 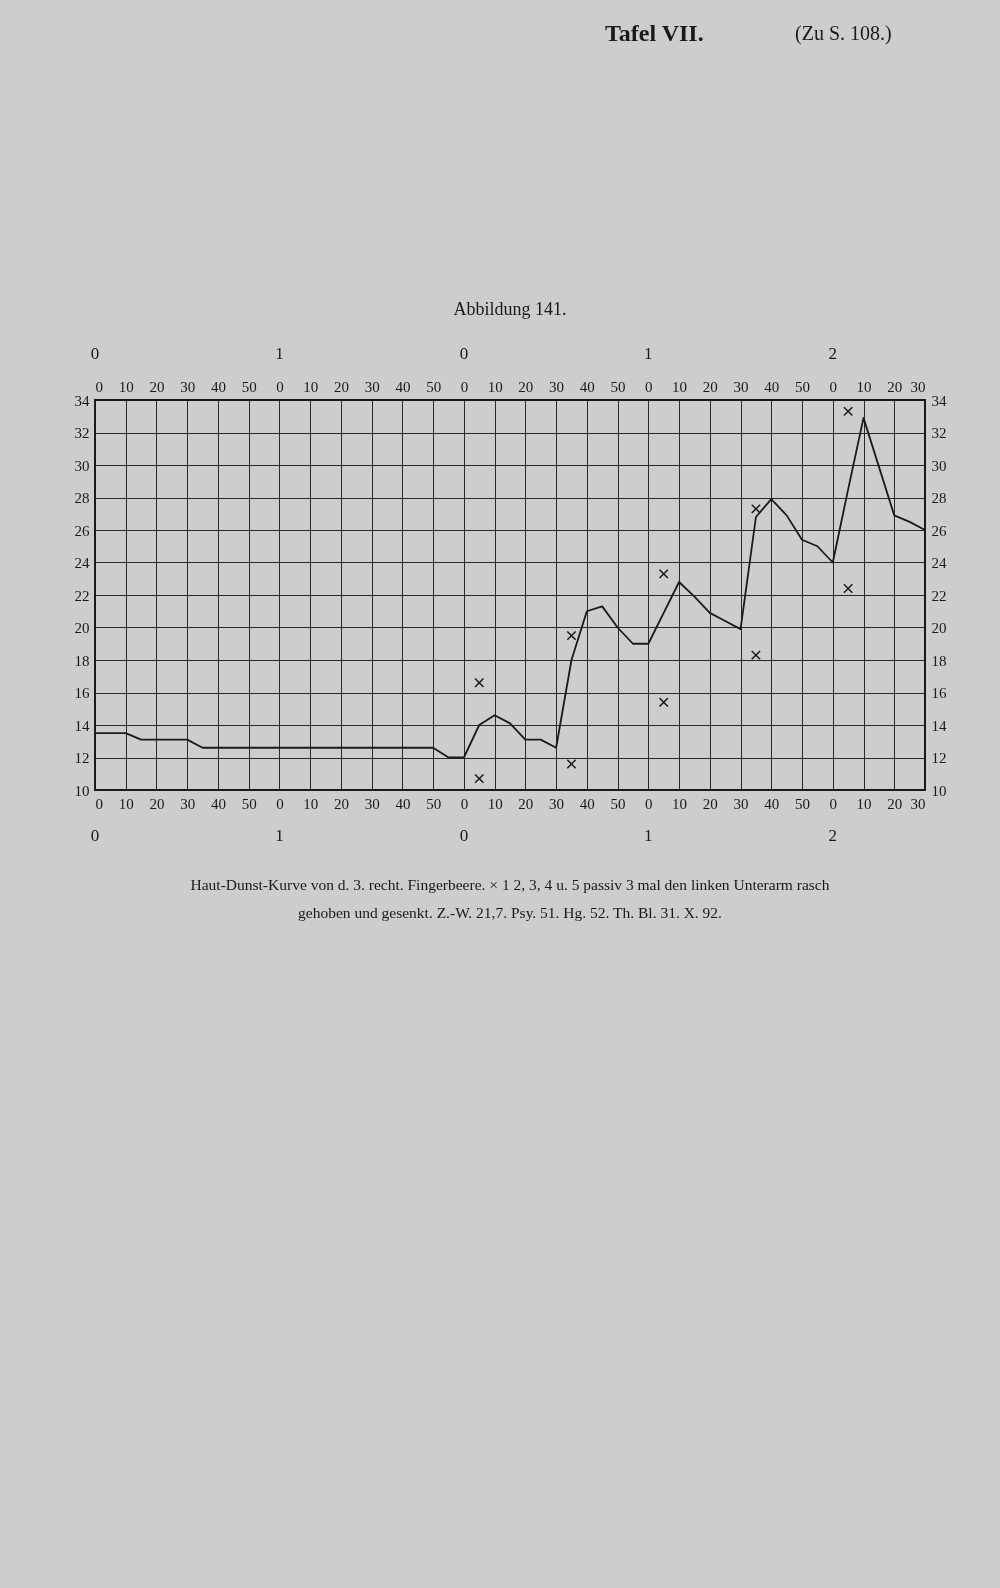 I want to click on y2-tick-label: 18, so click(x=939, y=660).